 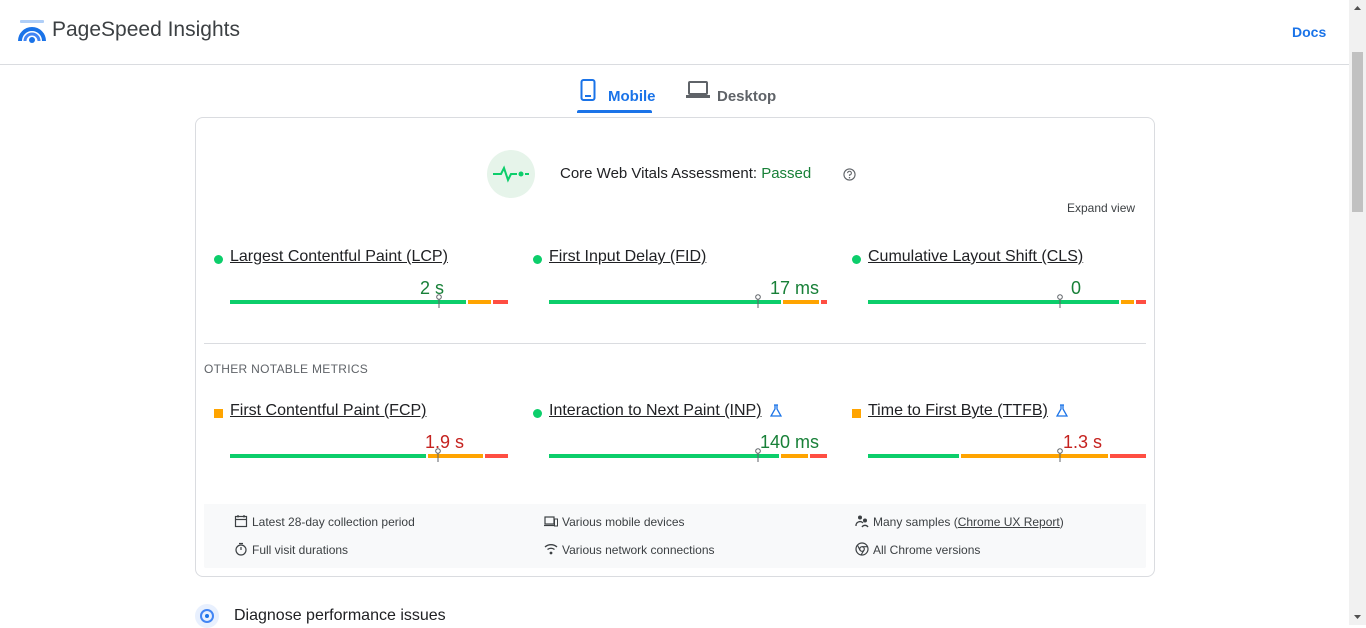 What do you see at coordinates (628, 256) in the screenshot?
I see `metric-fid-link: First Input Delay (FID)` at bounding box center [628, 256].